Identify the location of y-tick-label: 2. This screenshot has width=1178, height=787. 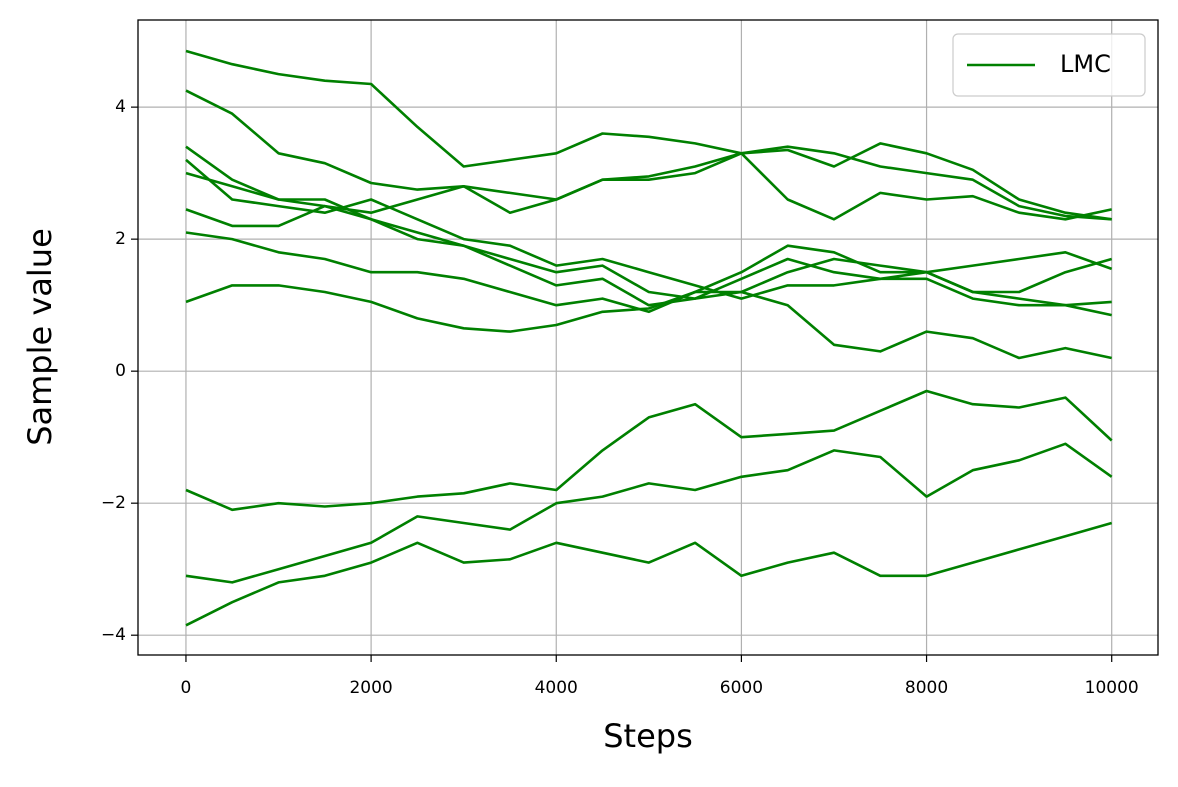
(120, 239).